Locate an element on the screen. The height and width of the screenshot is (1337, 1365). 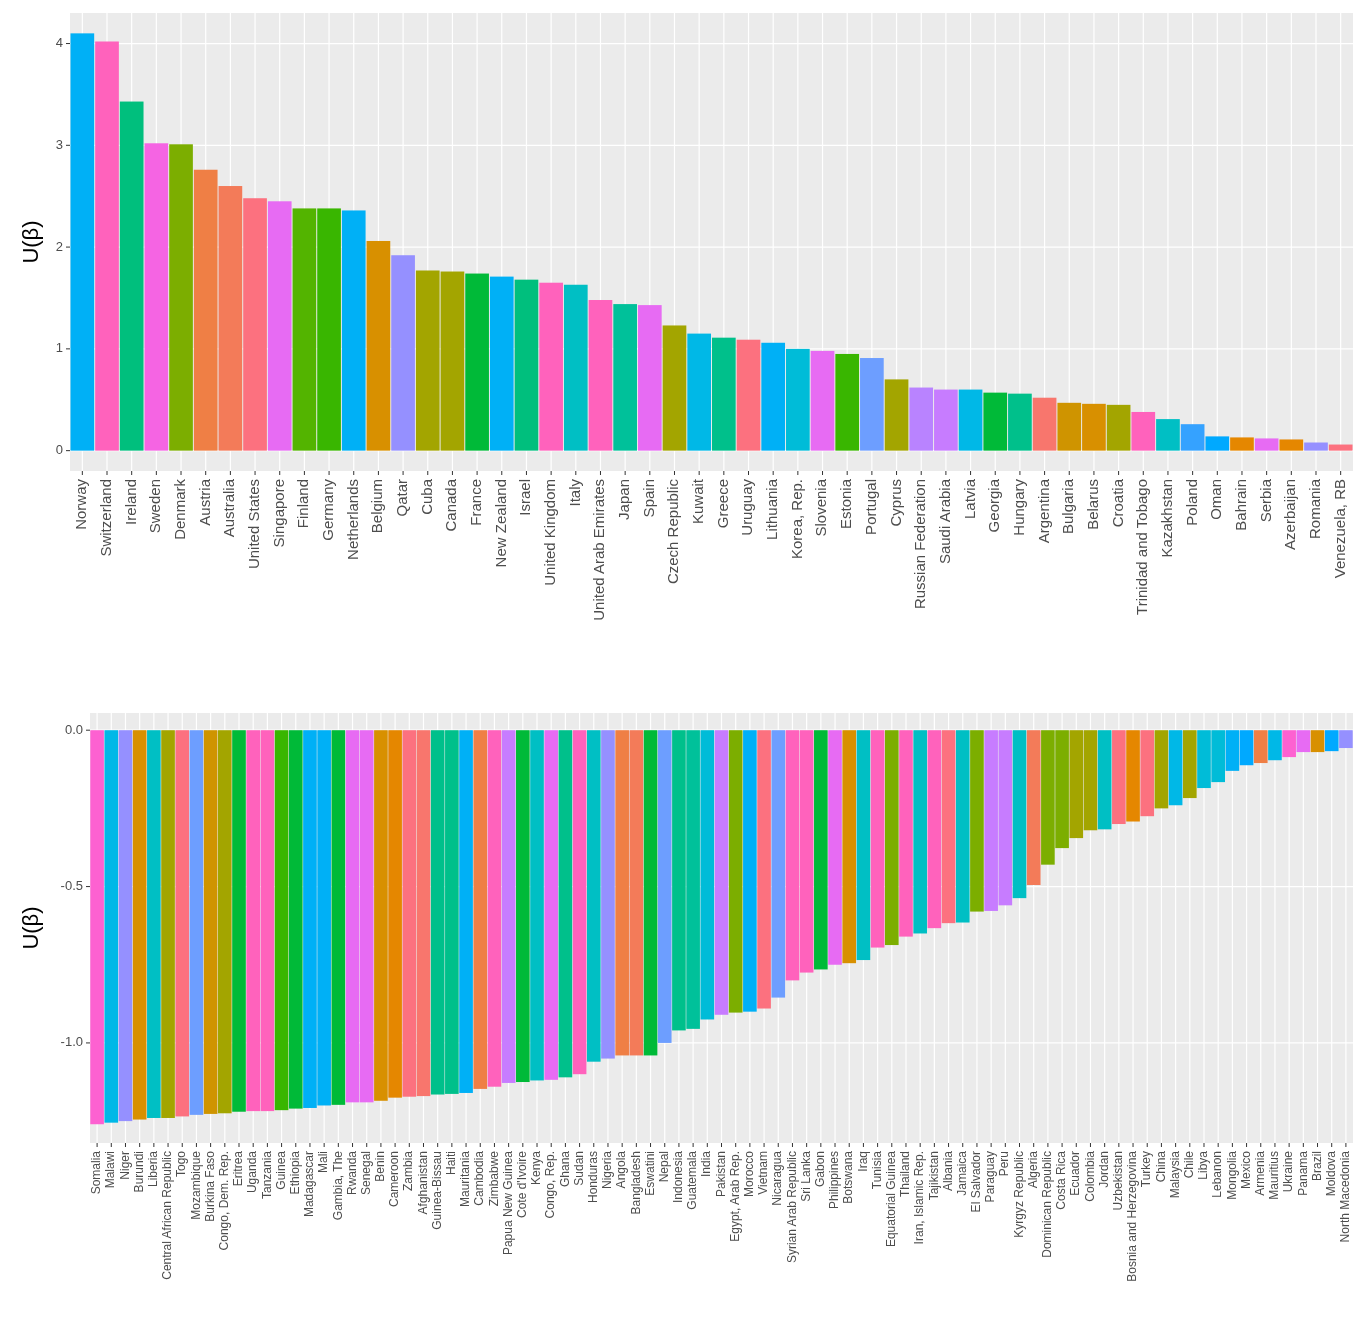
x-tick-label: Madagascar is located at coordinates (309, 1184).